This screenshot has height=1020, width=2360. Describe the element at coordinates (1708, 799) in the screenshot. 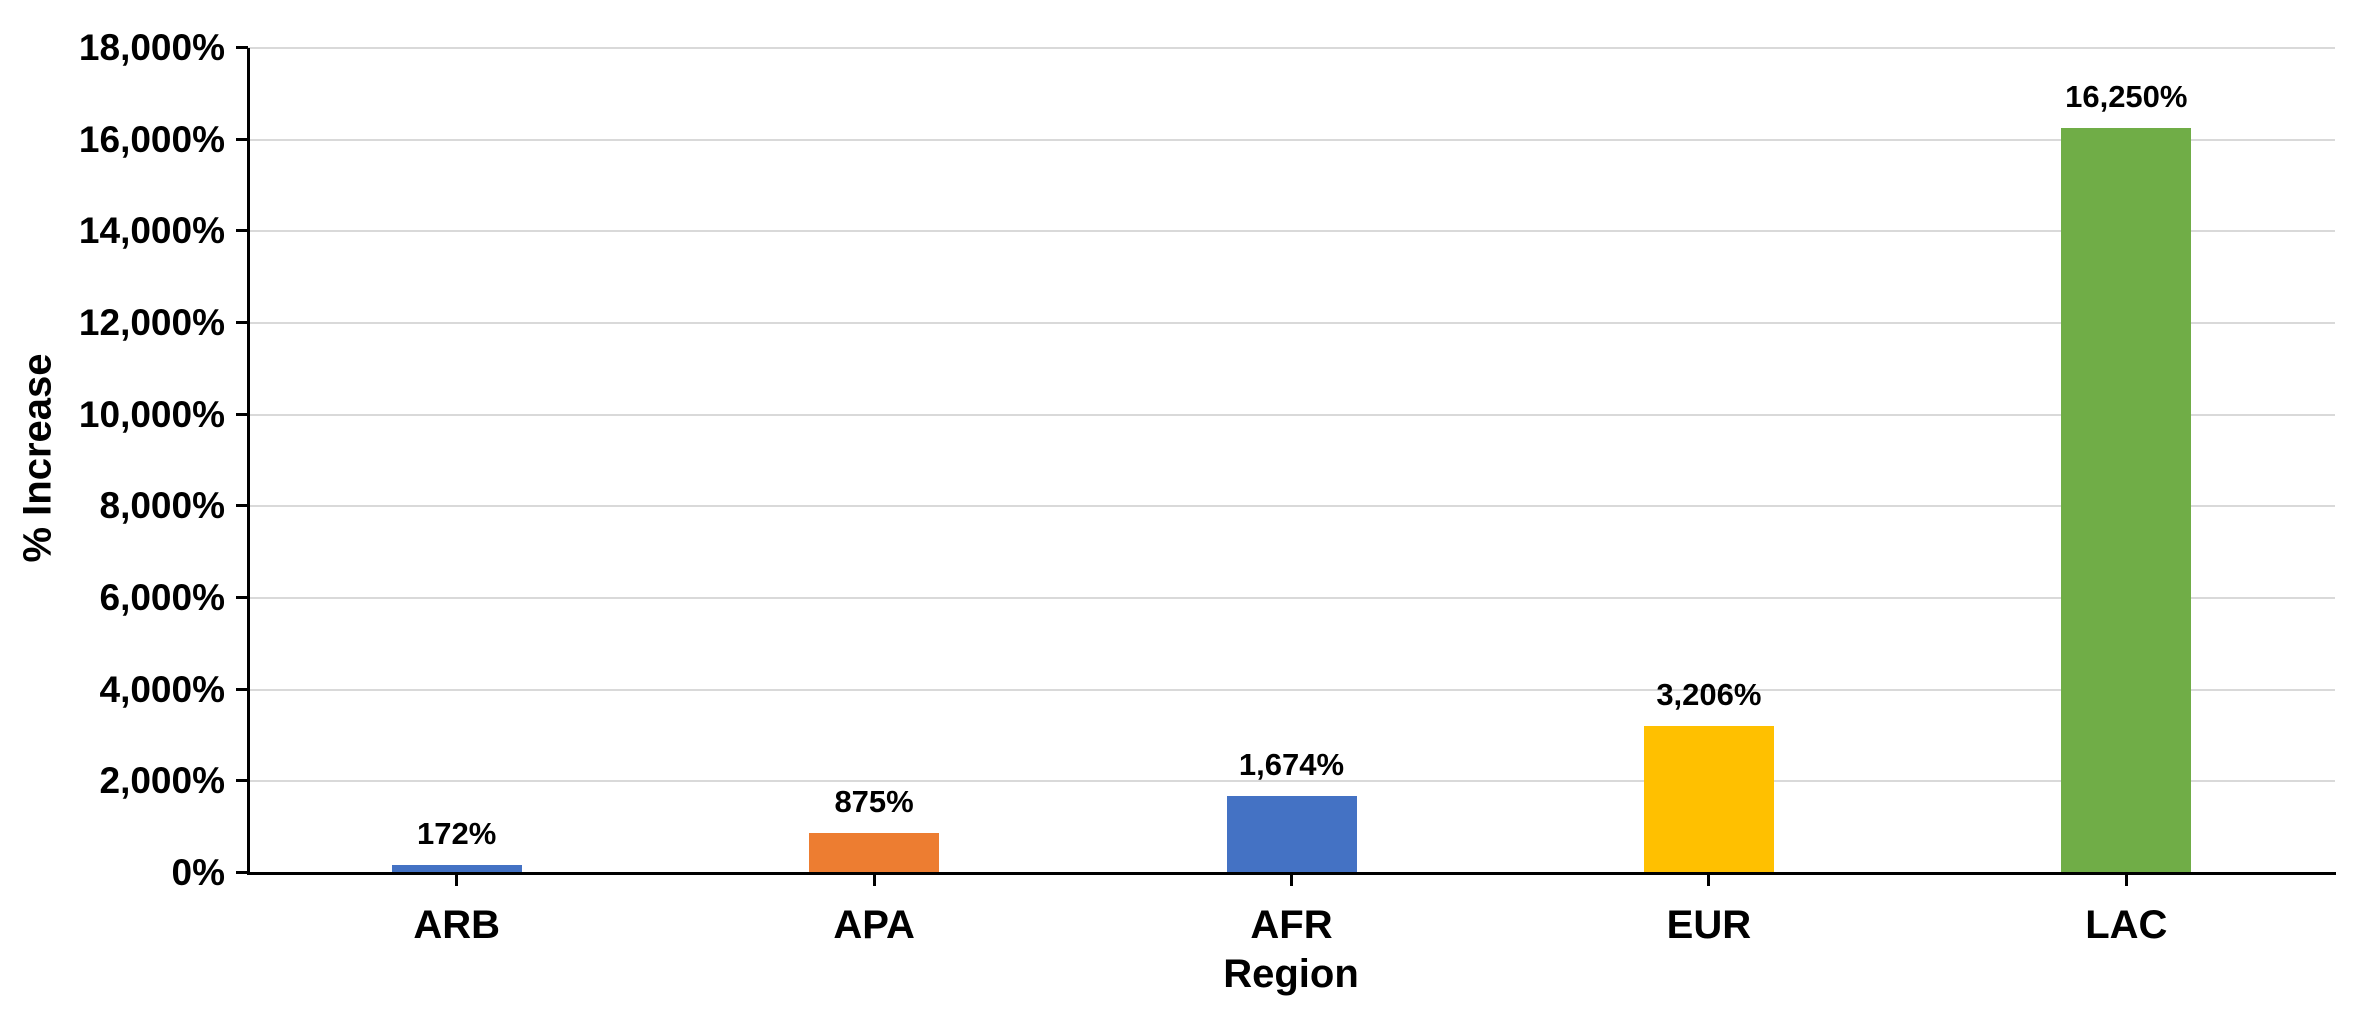

I see `bar-eur` at that location.